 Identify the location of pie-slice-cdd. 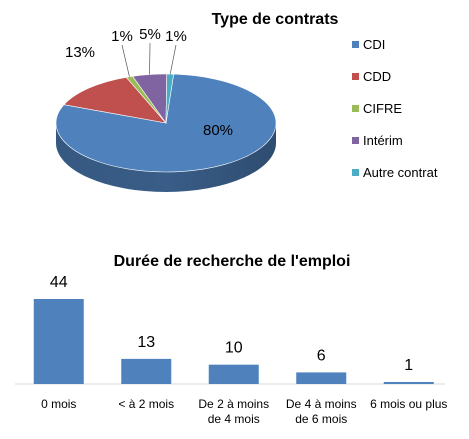
(115, 100).